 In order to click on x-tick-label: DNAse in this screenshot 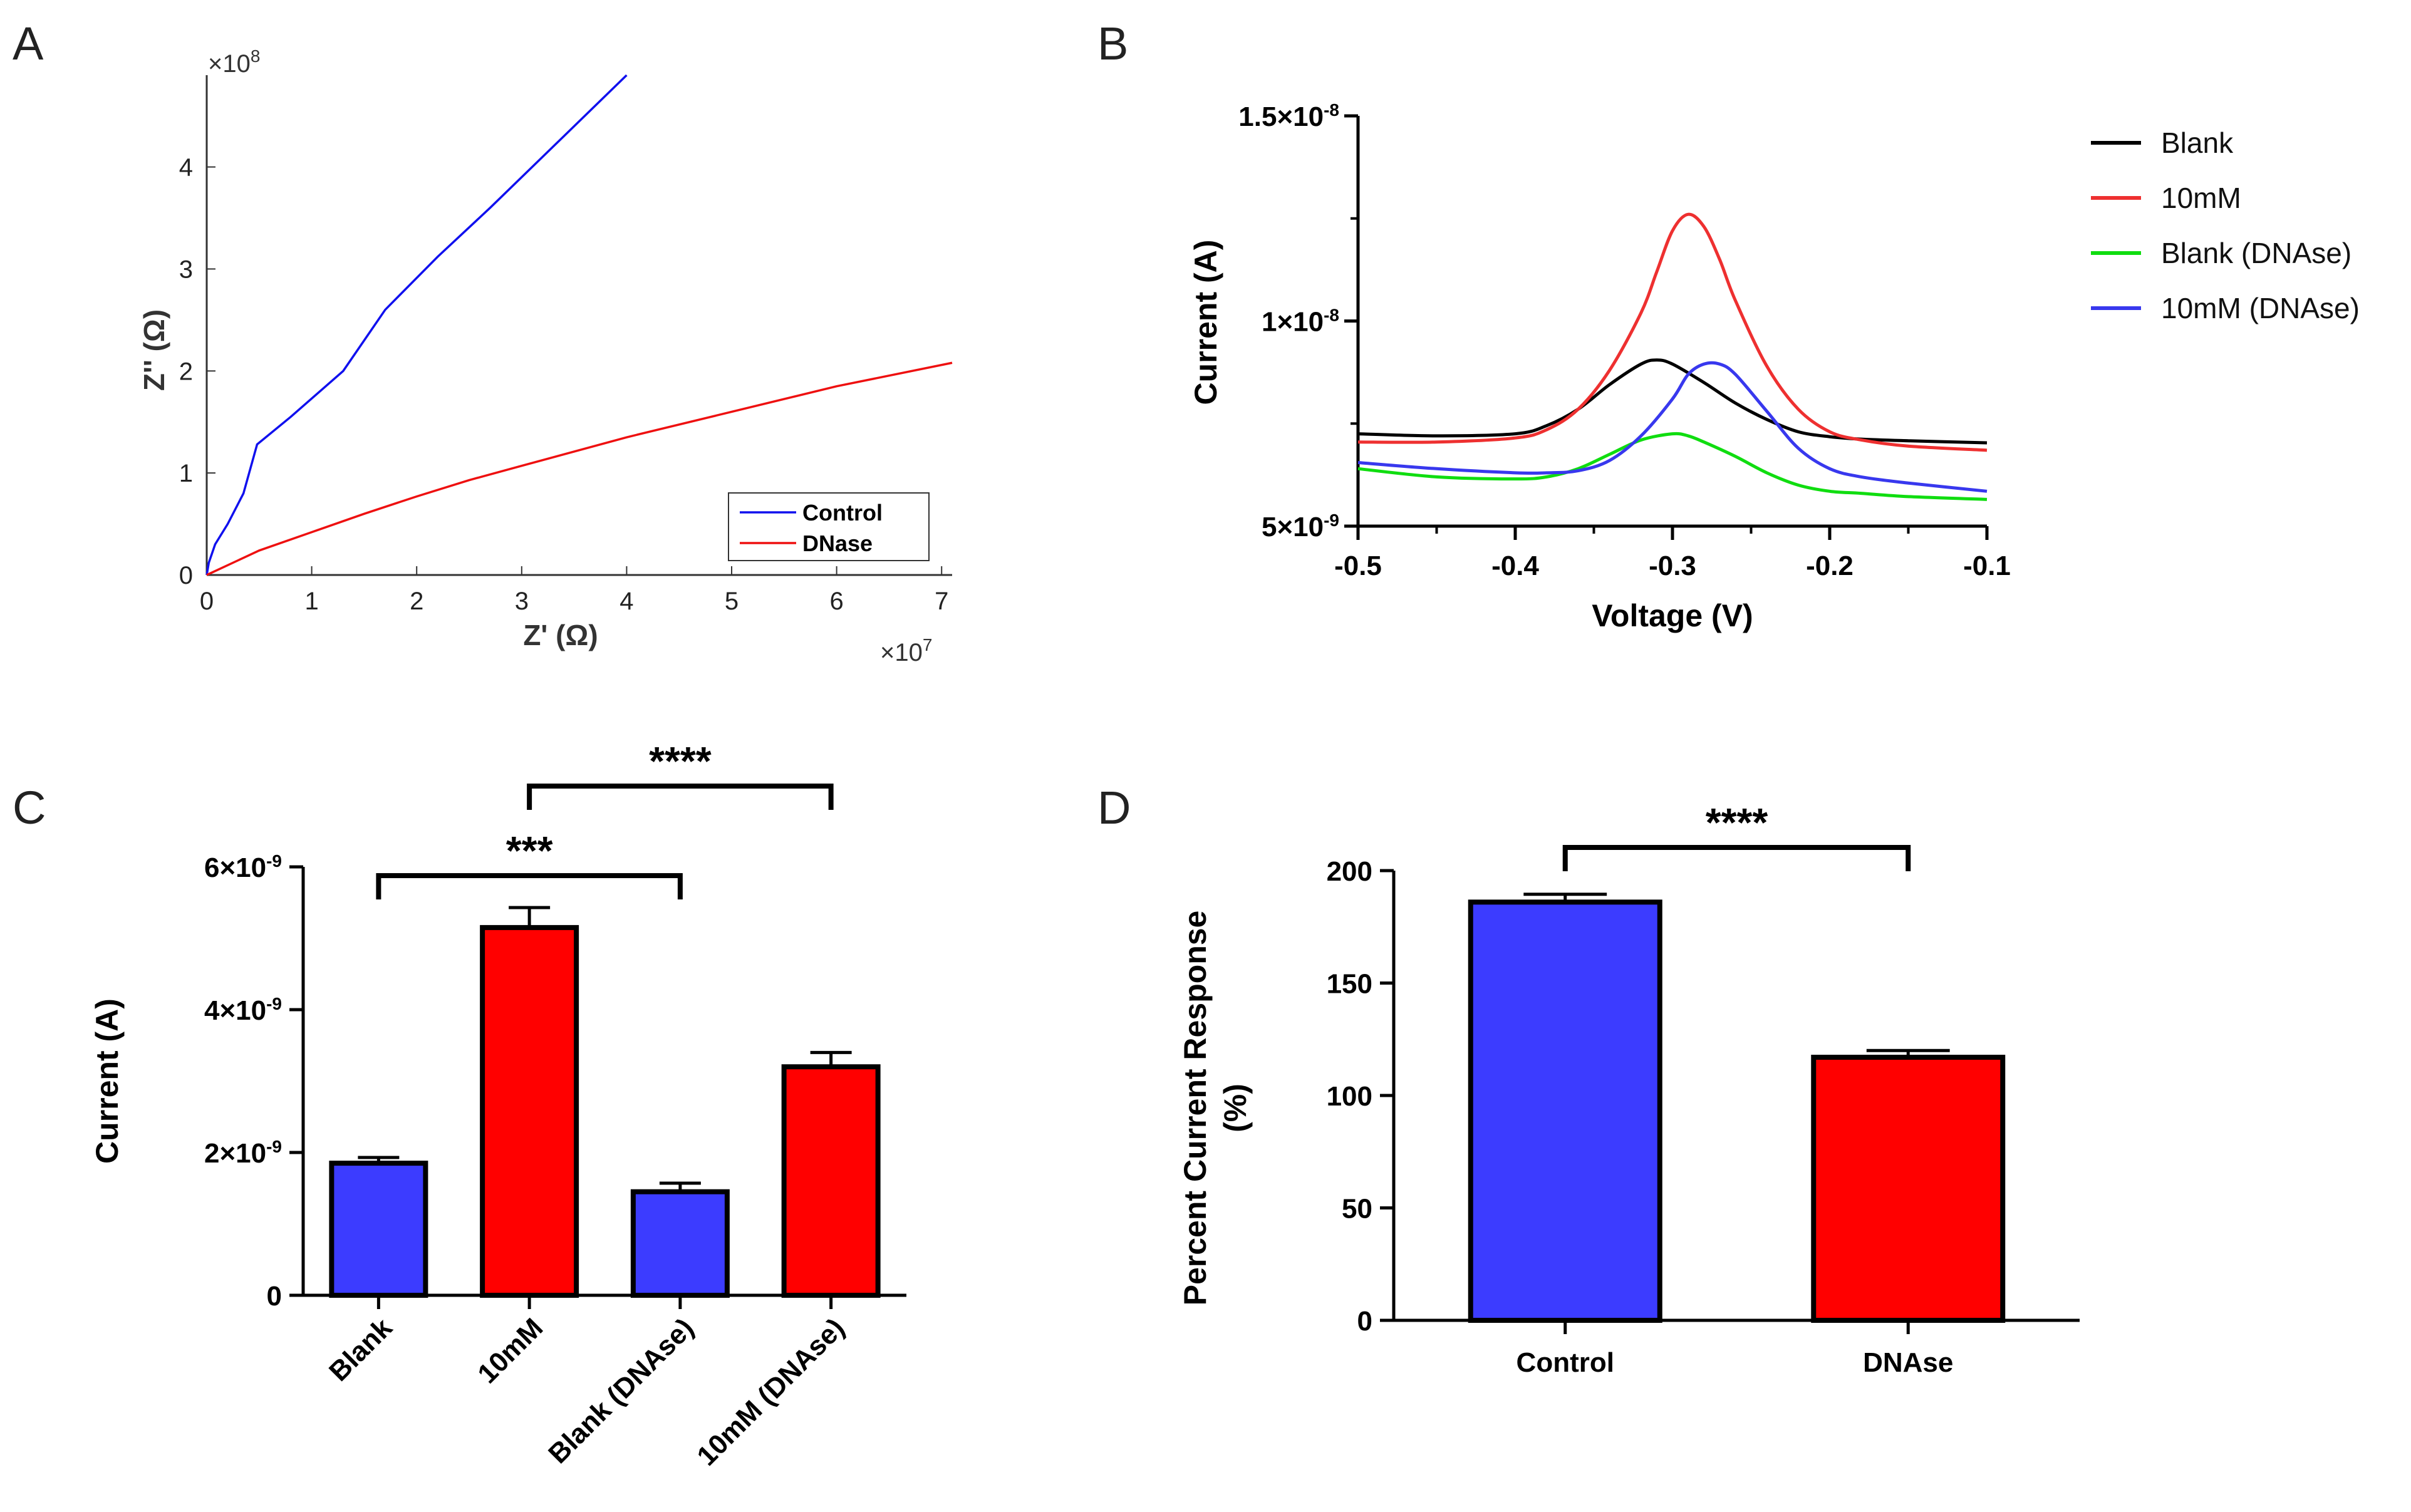, I will do `click(1908, 1362)`.